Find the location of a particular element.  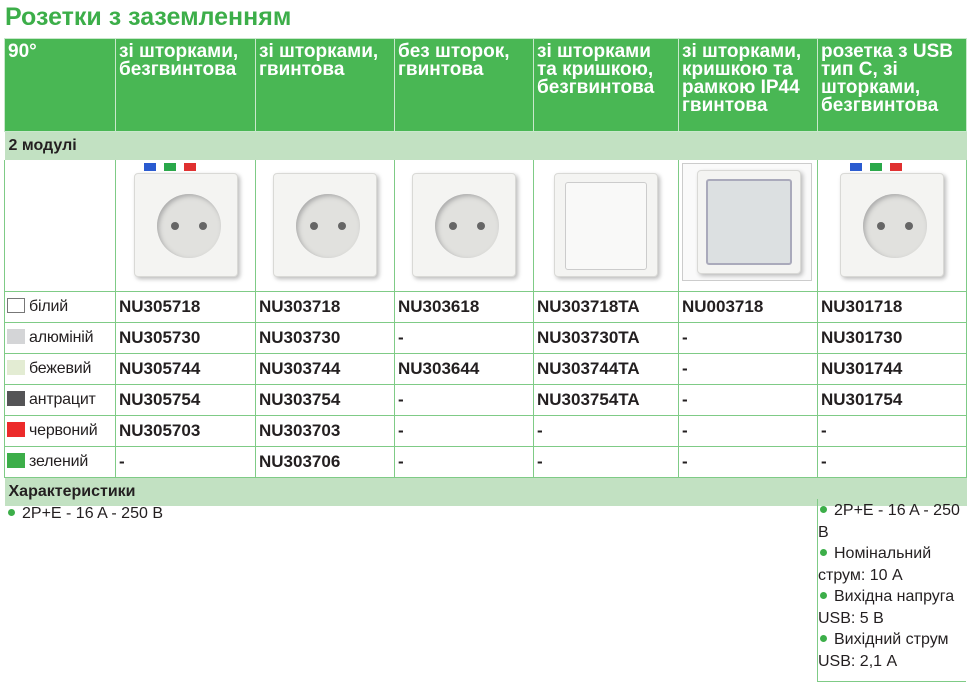

product-code: NU305730 is located at coordinates (185, 337).